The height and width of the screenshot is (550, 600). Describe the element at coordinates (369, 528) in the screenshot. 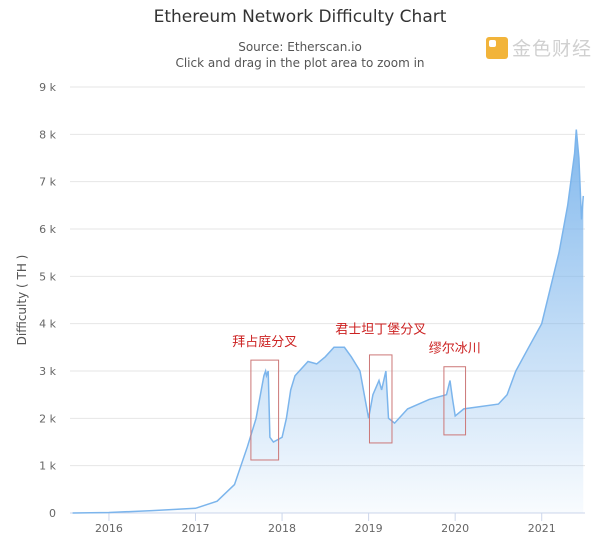

I see `x-tick-label: 2019` at that location.